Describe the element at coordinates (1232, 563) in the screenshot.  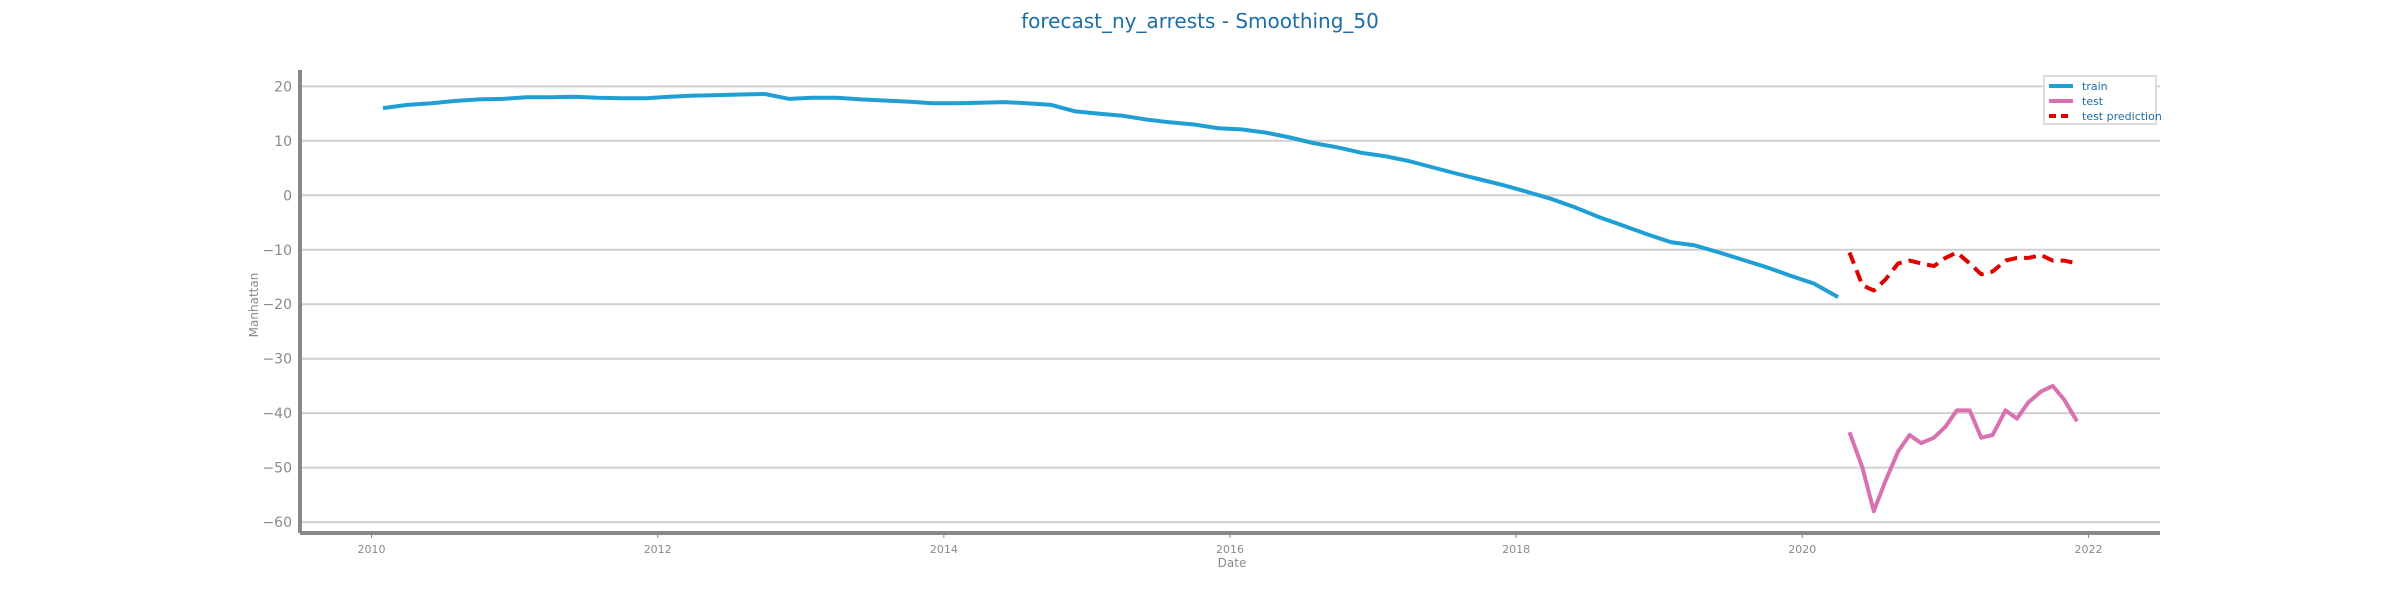
I see `x-axis-label: Date` at that location.